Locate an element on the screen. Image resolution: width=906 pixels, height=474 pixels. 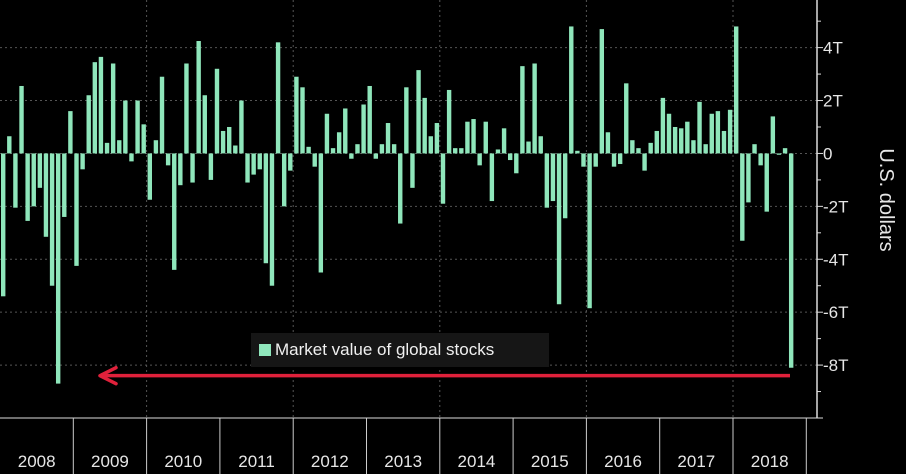
x-tick-label: 2016 is located at coordinates (623, 461).